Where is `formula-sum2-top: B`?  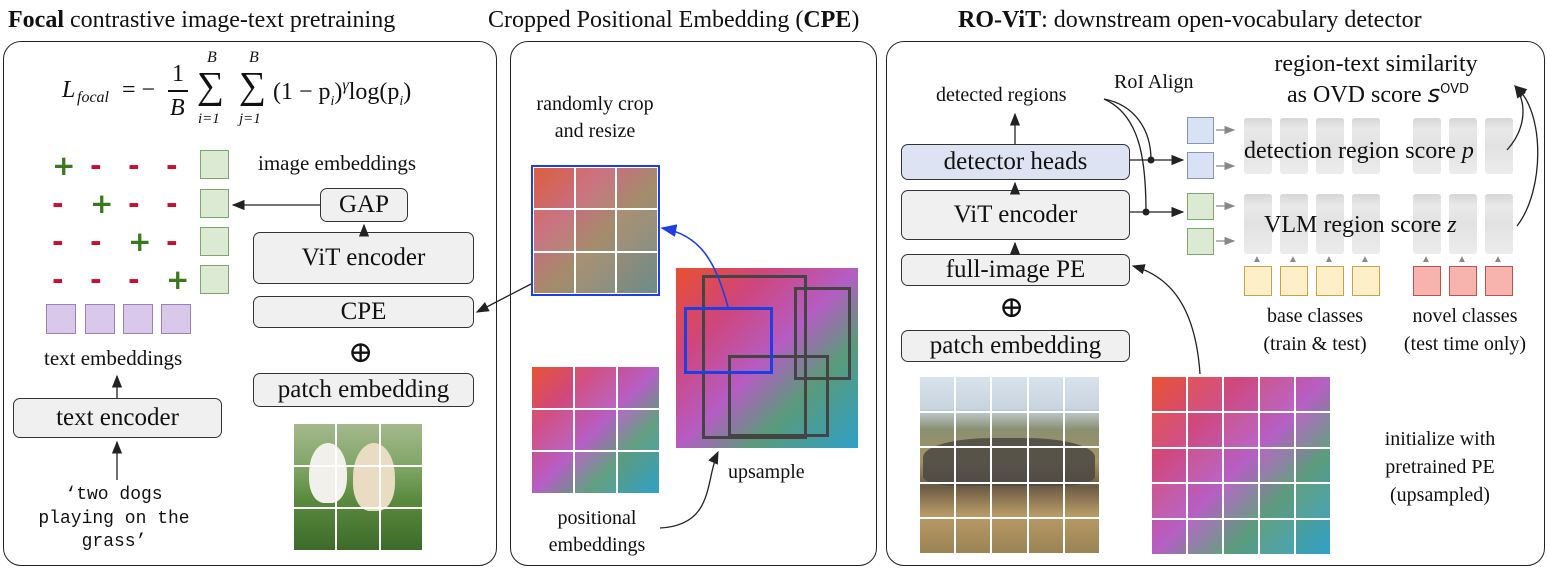
formula-sum2-top: B is located at coordinates (254, 57).